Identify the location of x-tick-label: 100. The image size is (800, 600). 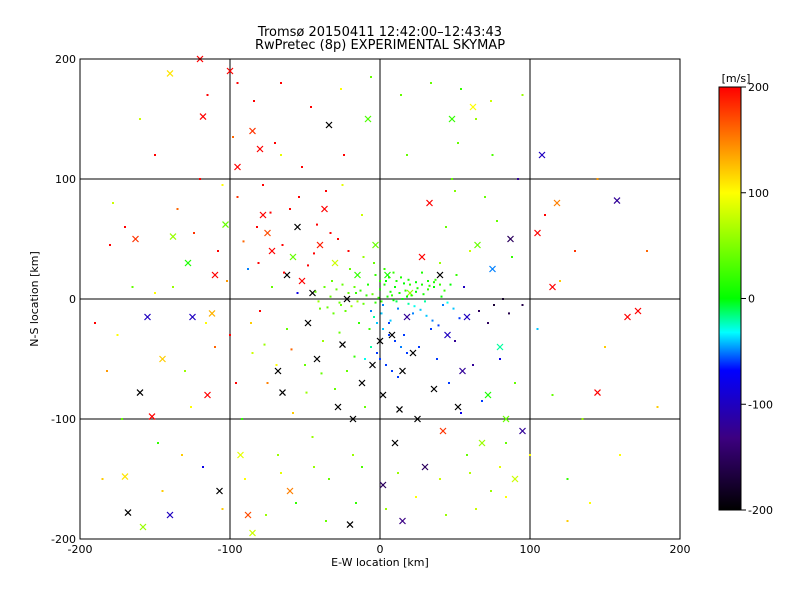
(530, 549).